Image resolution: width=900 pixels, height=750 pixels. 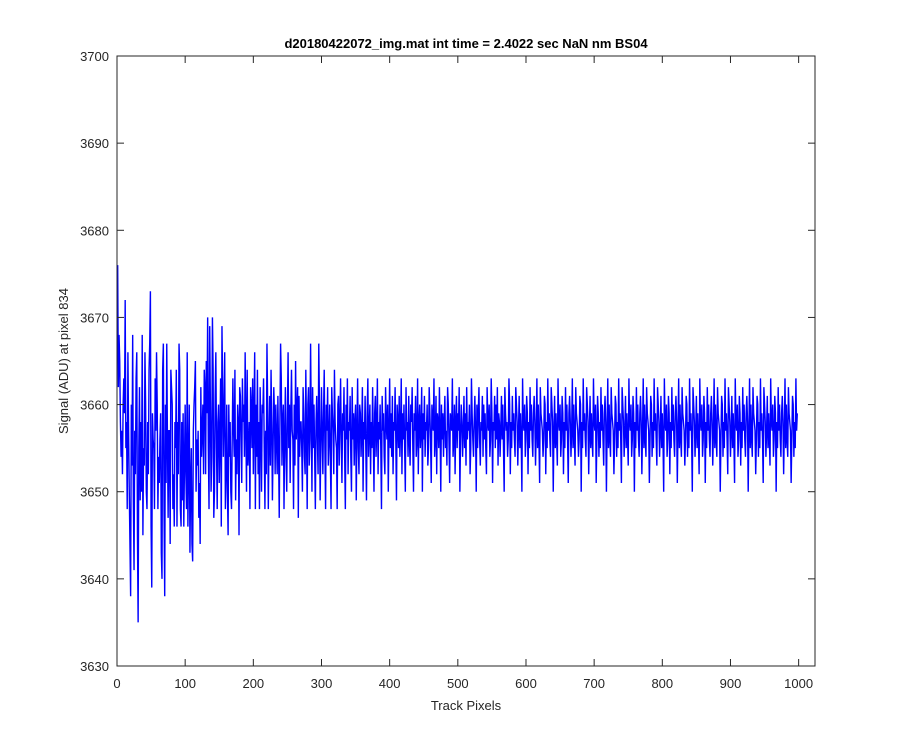 What do you see at coordinates (526, 683) in the screenshot?
I see `x-tick-label: 600` at bounding box center [526, 683].